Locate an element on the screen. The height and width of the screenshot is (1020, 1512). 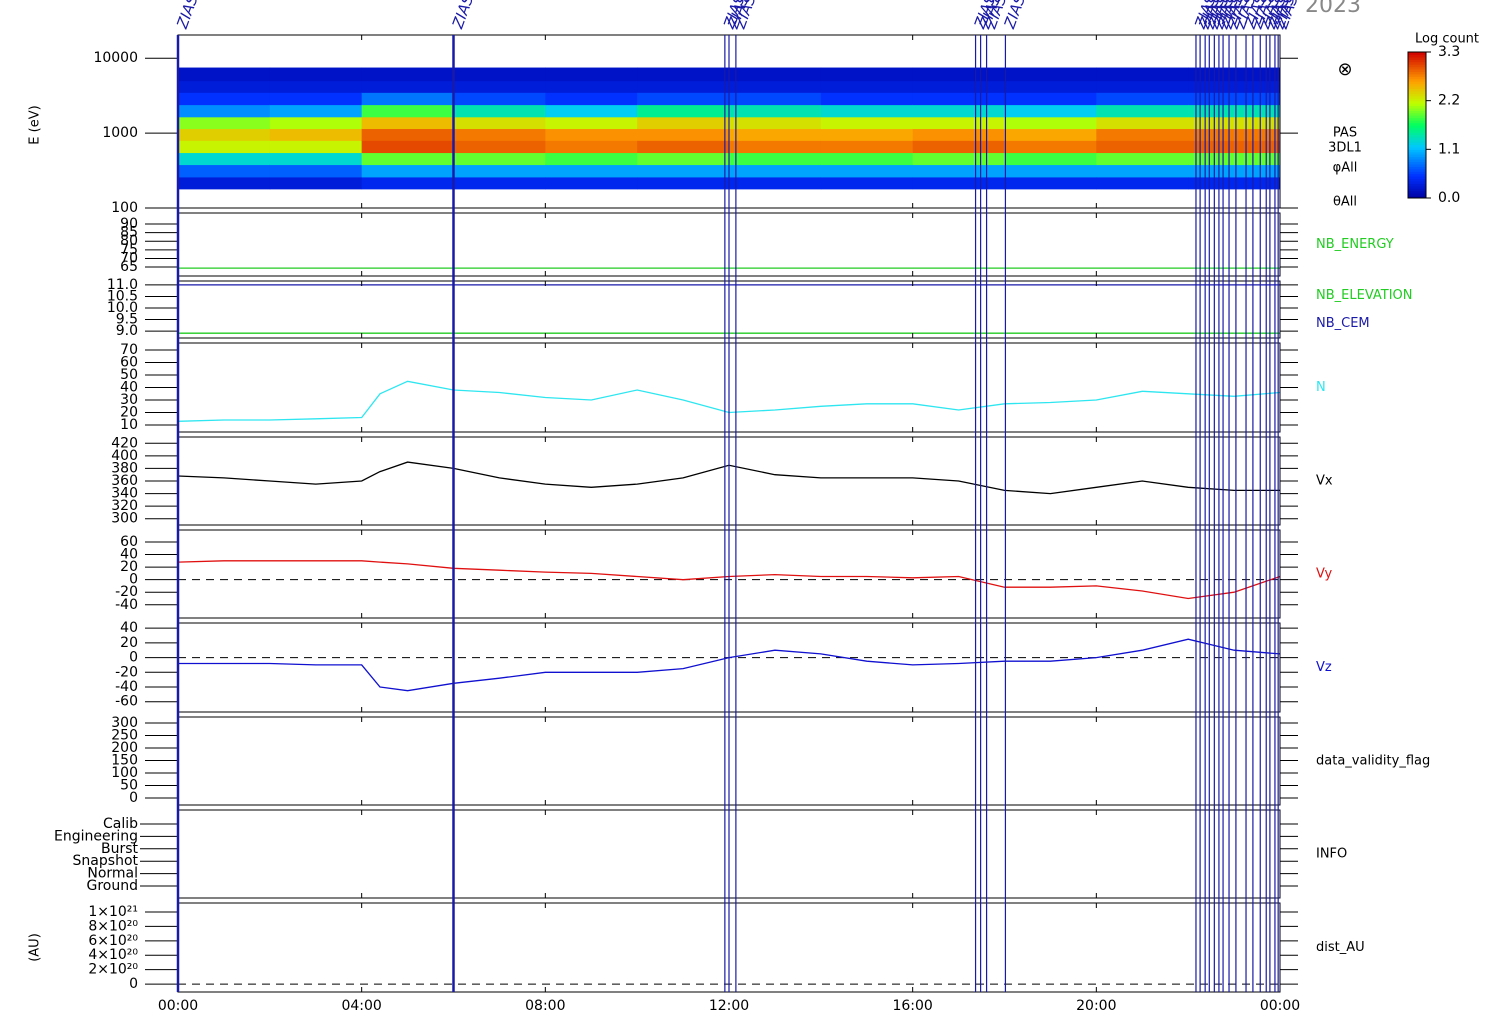
y-tick-label: 100 is located at coordinates (124, 773).